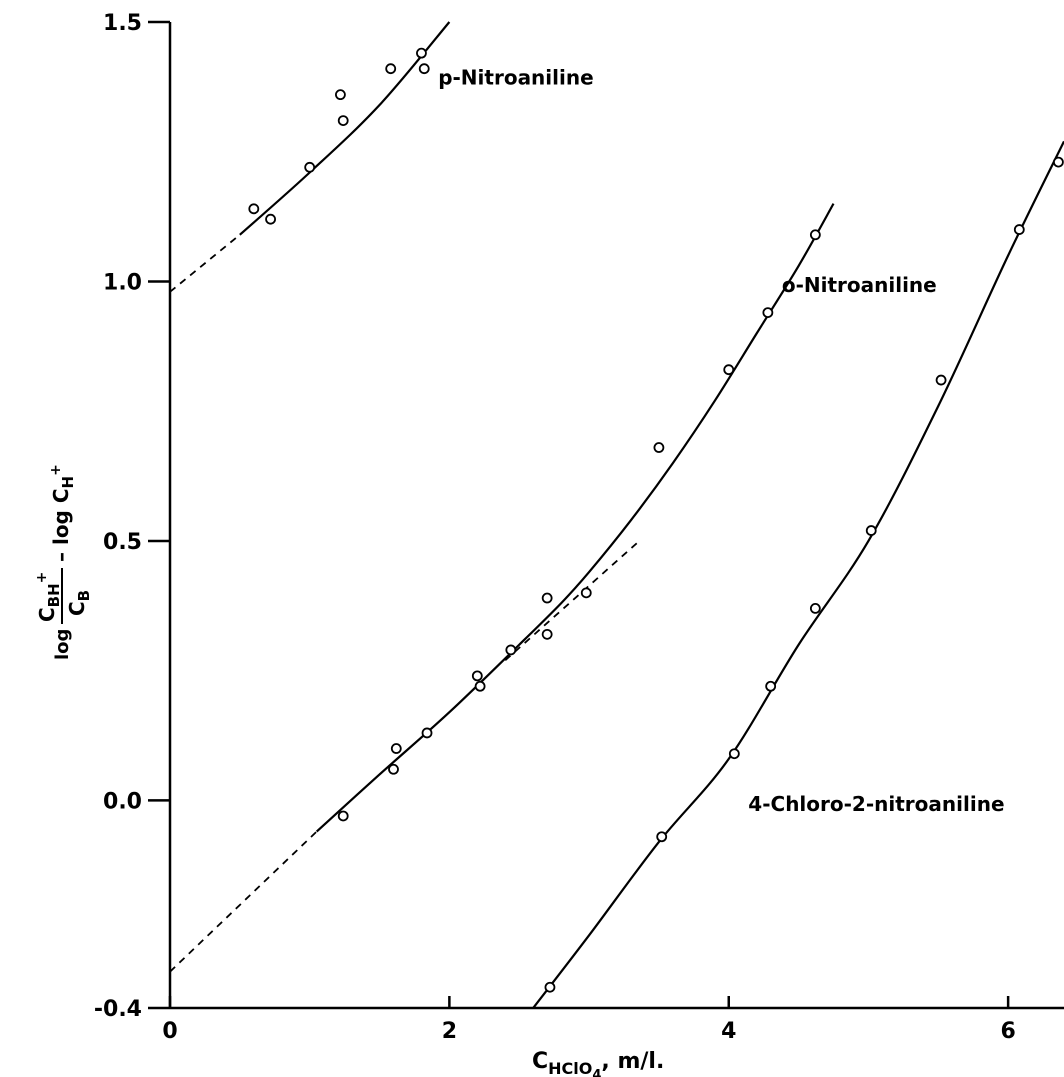  I want to click on x-tick-label: 2, so click(449, 1031).